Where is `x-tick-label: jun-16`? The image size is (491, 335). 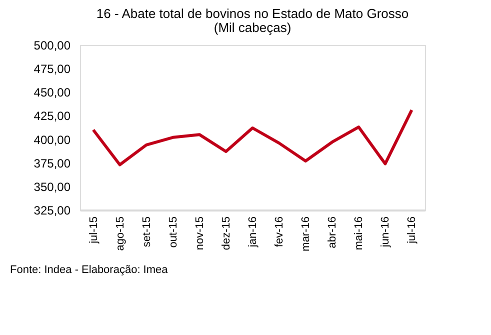
x-tick-label: jun-16 is located at coordinates (386, 232).